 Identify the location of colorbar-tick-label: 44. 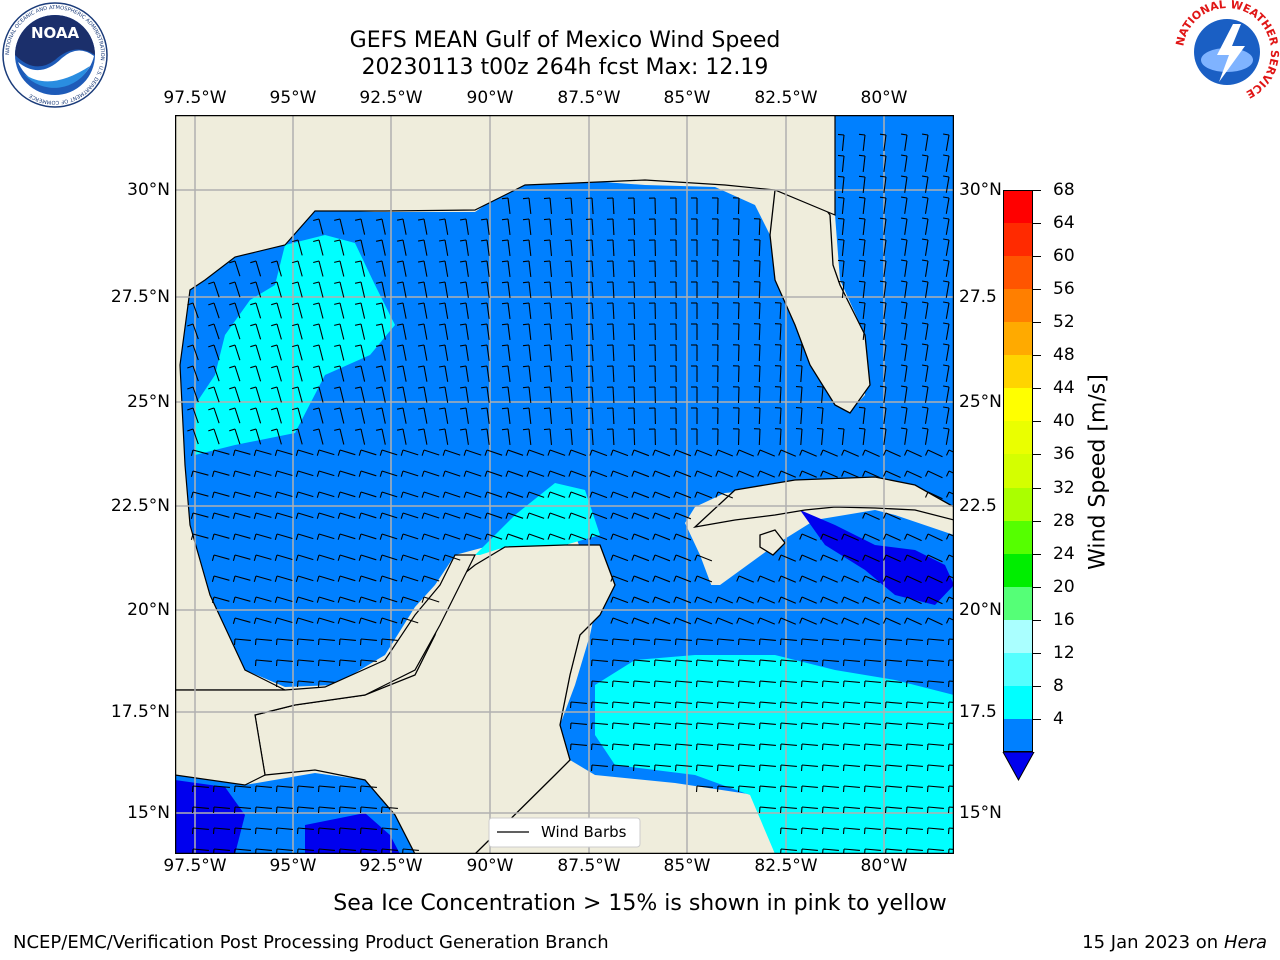
(1064, 388).